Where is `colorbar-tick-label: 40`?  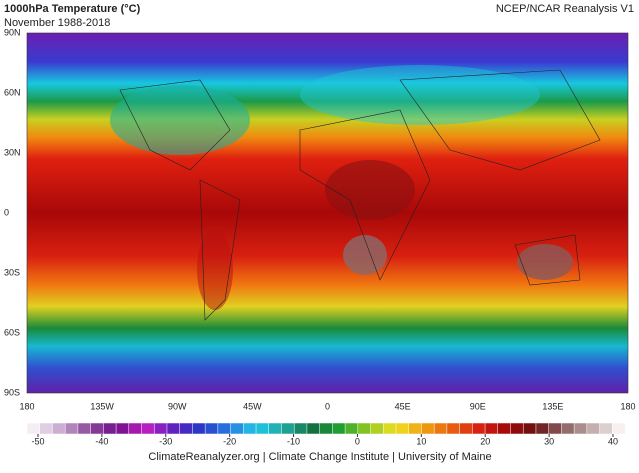
colorbar-tick-label: 40 is located at coordinates (613, 441).